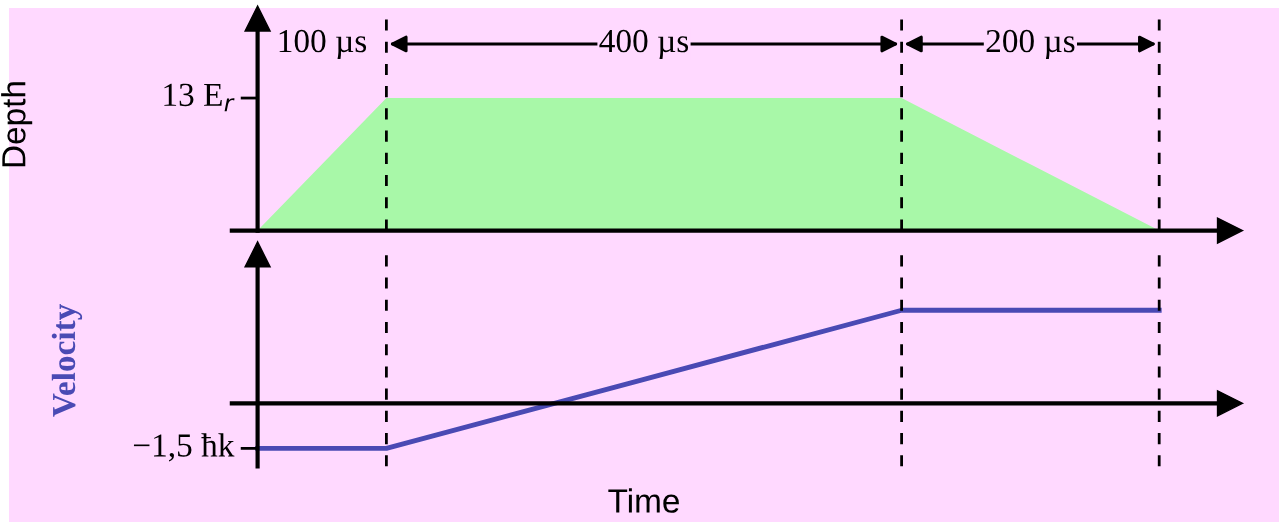 The height and width of the screenshot is (530, 1288). I want to click on text: 400 µs, so click(644, 44).